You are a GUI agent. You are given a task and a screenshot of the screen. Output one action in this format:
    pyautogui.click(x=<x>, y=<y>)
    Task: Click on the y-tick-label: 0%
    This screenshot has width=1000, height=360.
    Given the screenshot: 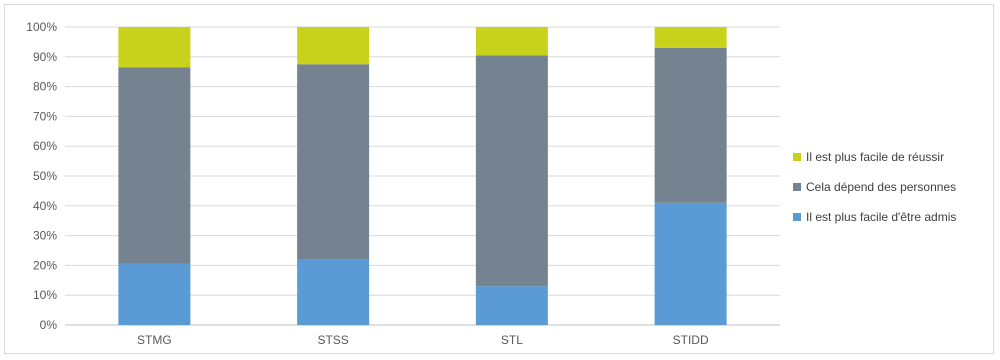 What is the action you would take?
    pyautogui.click(x=49, y=325)
    